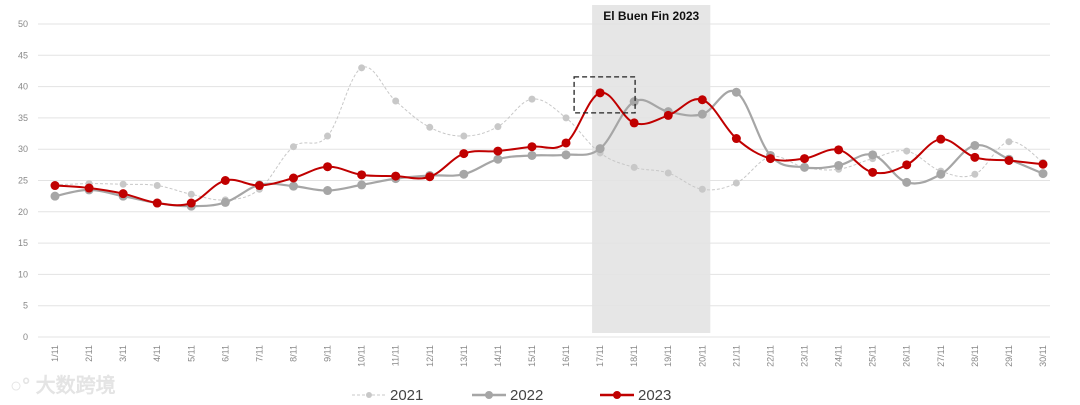 The image size is (1080, 405). I want to click on y-tick-label: 25, so click(23, 181).